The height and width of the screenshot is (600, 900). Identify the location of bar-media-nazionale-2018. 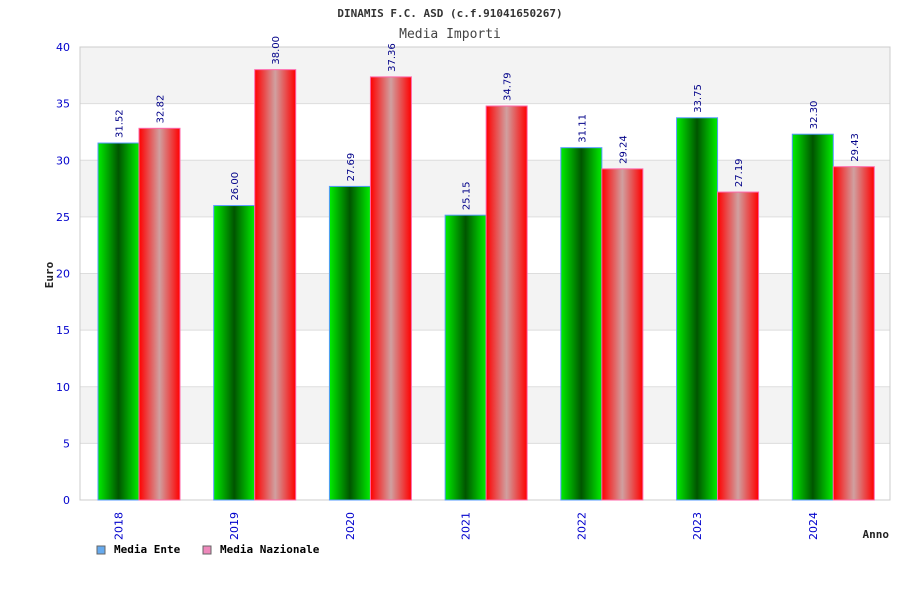
(159, 314).